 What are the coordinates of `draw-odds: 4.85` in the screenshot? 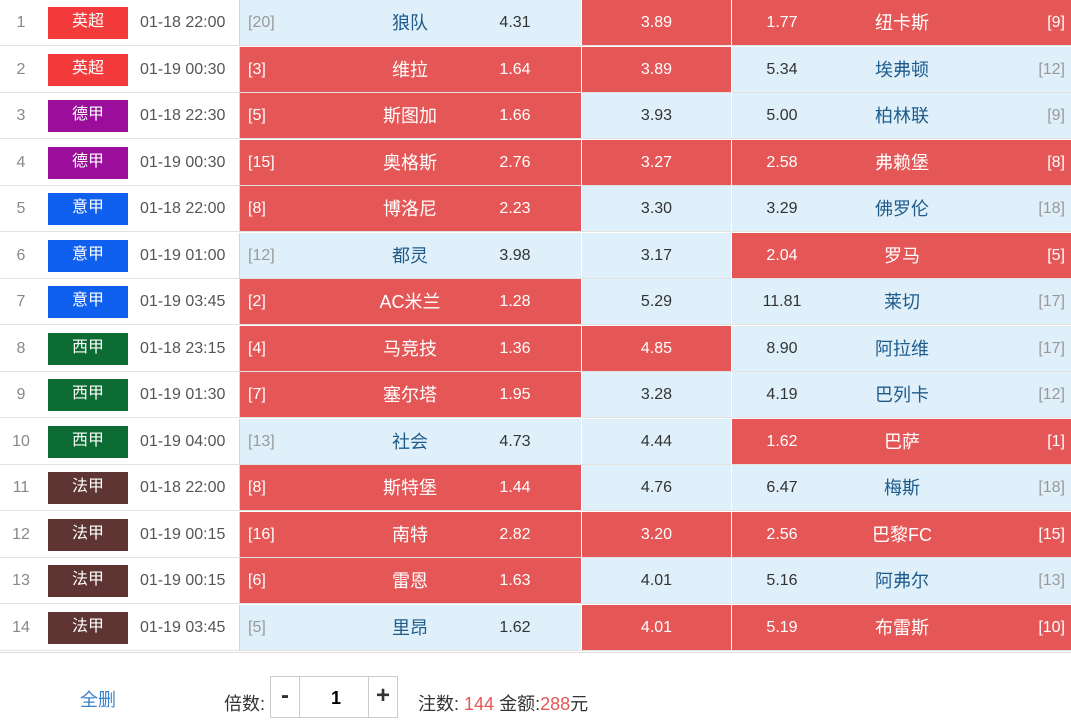 It's located at (656, 348).